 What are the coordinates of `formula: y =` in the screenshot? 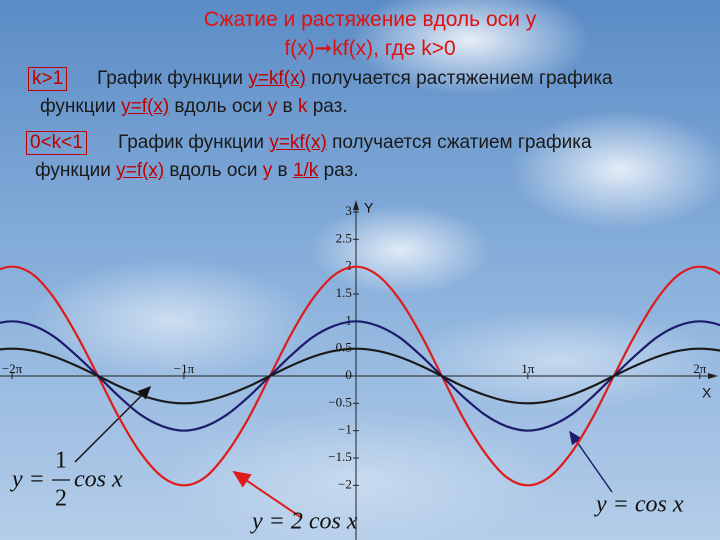 It's located at (27, 480).